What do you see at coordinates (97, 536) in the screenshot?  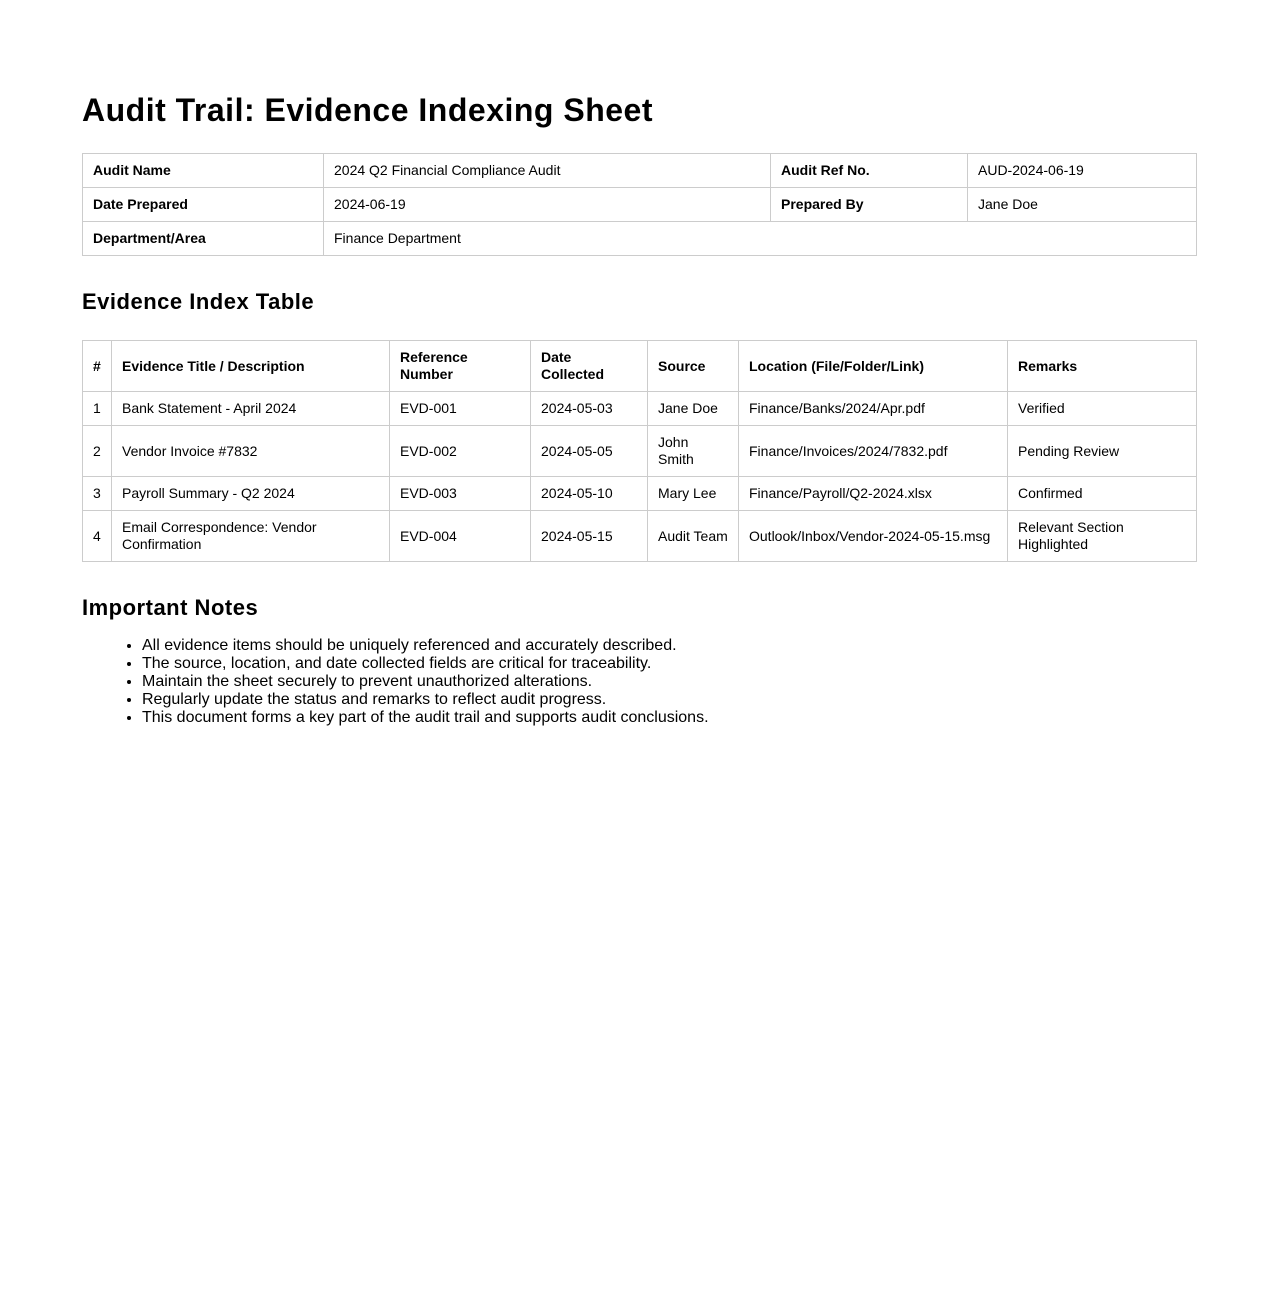 I see `table-cell: 4` at bounding box center [97, 536].